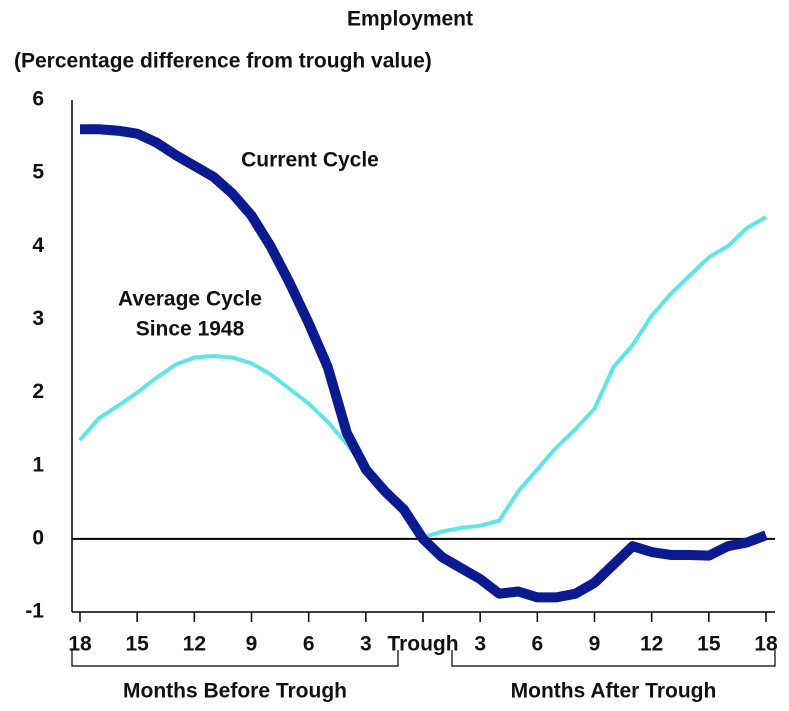 The width and height of the screenshot is (789, 711). What do you see at coordinates (190, 329) in the screenshot?
I see `series-label: Since 1948` at bounding box center [190, 329].